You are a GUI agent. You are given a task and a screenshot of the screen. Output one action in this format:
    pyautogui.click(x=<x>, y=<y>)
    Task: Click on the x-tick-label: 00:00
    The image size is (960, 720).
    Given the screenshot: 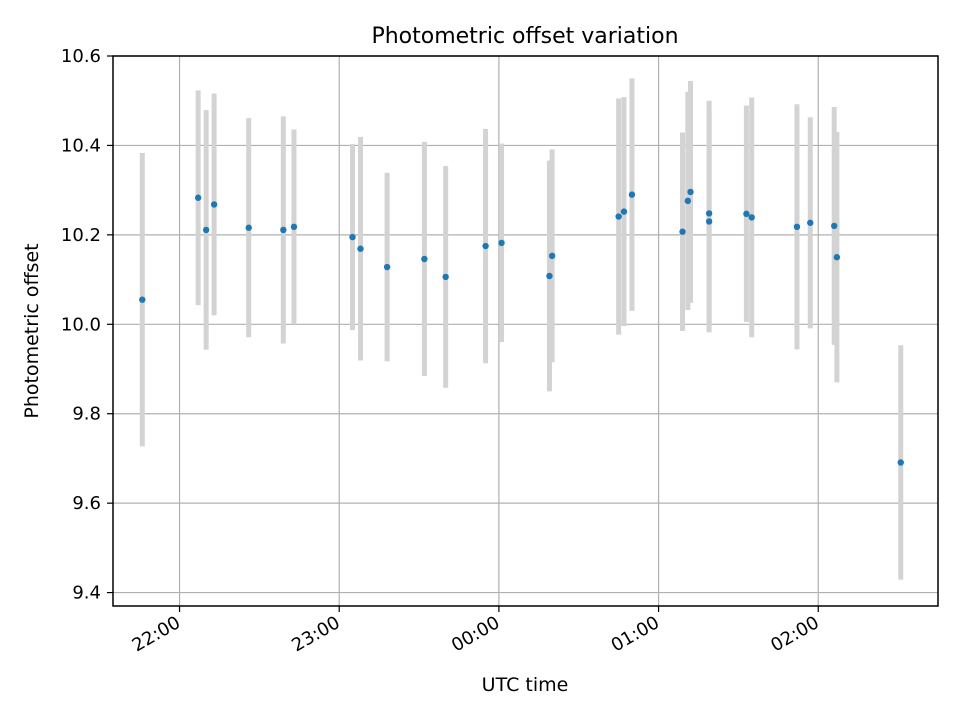 What is the action you would take?
    pyautogui.click(x=475, y=634)
    